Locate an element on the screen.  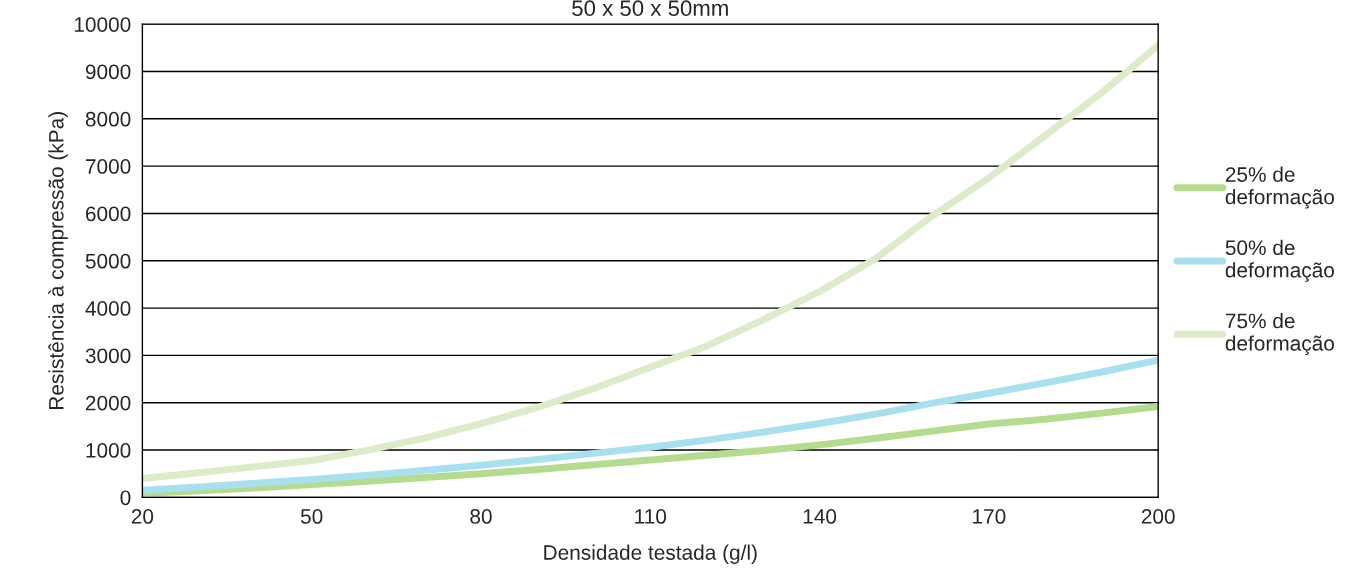
x-tick-label: 80 is located at coordinates (481, 516).